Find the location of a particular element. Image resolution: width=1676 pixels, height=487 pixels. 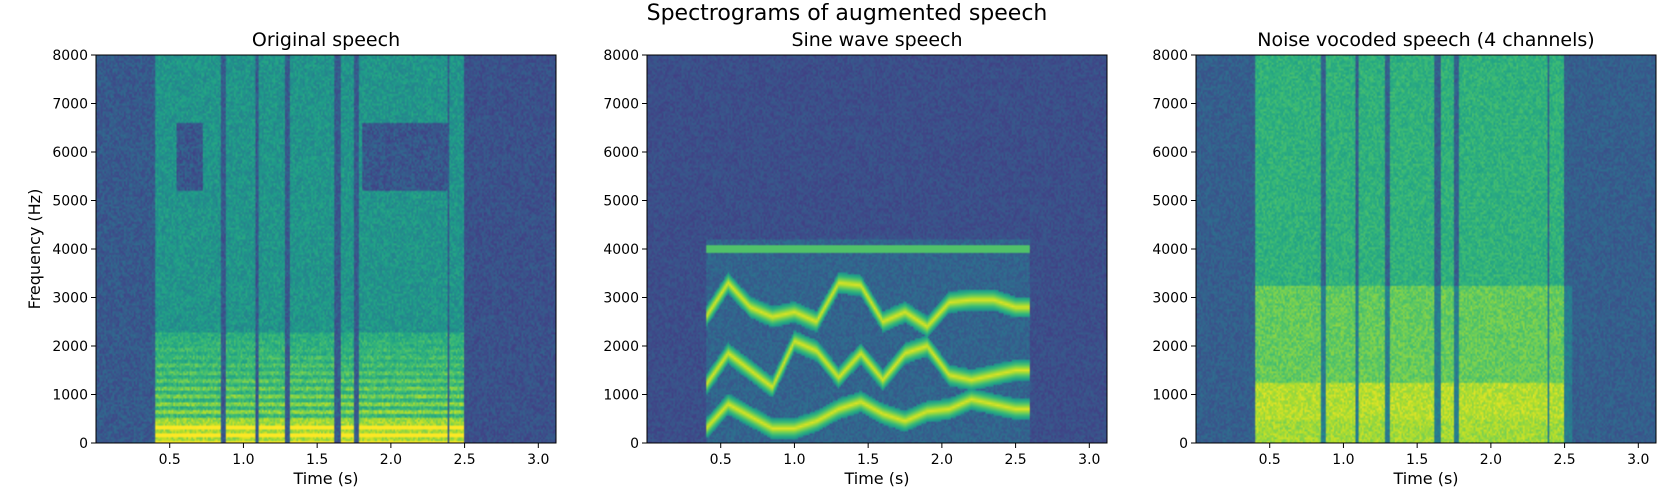

y-axis-label: Frequency (Hz) is located at coordinates (34, 249).